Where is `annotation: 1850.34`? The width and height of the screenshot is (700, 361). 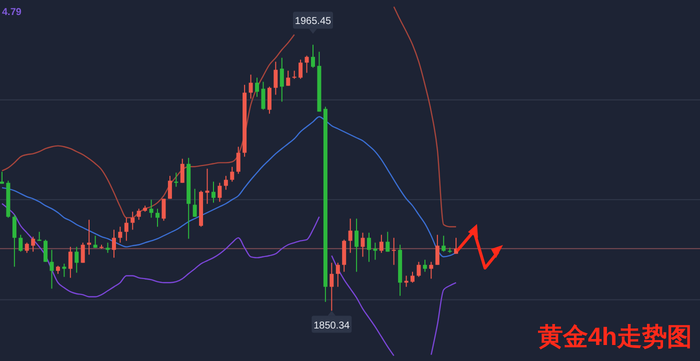
annotation: 1850.34 is located at coordinates (332, 326).